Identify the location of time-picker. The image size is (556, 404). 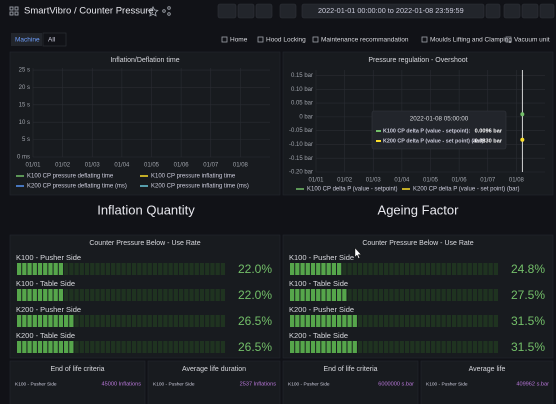
(393, 11).